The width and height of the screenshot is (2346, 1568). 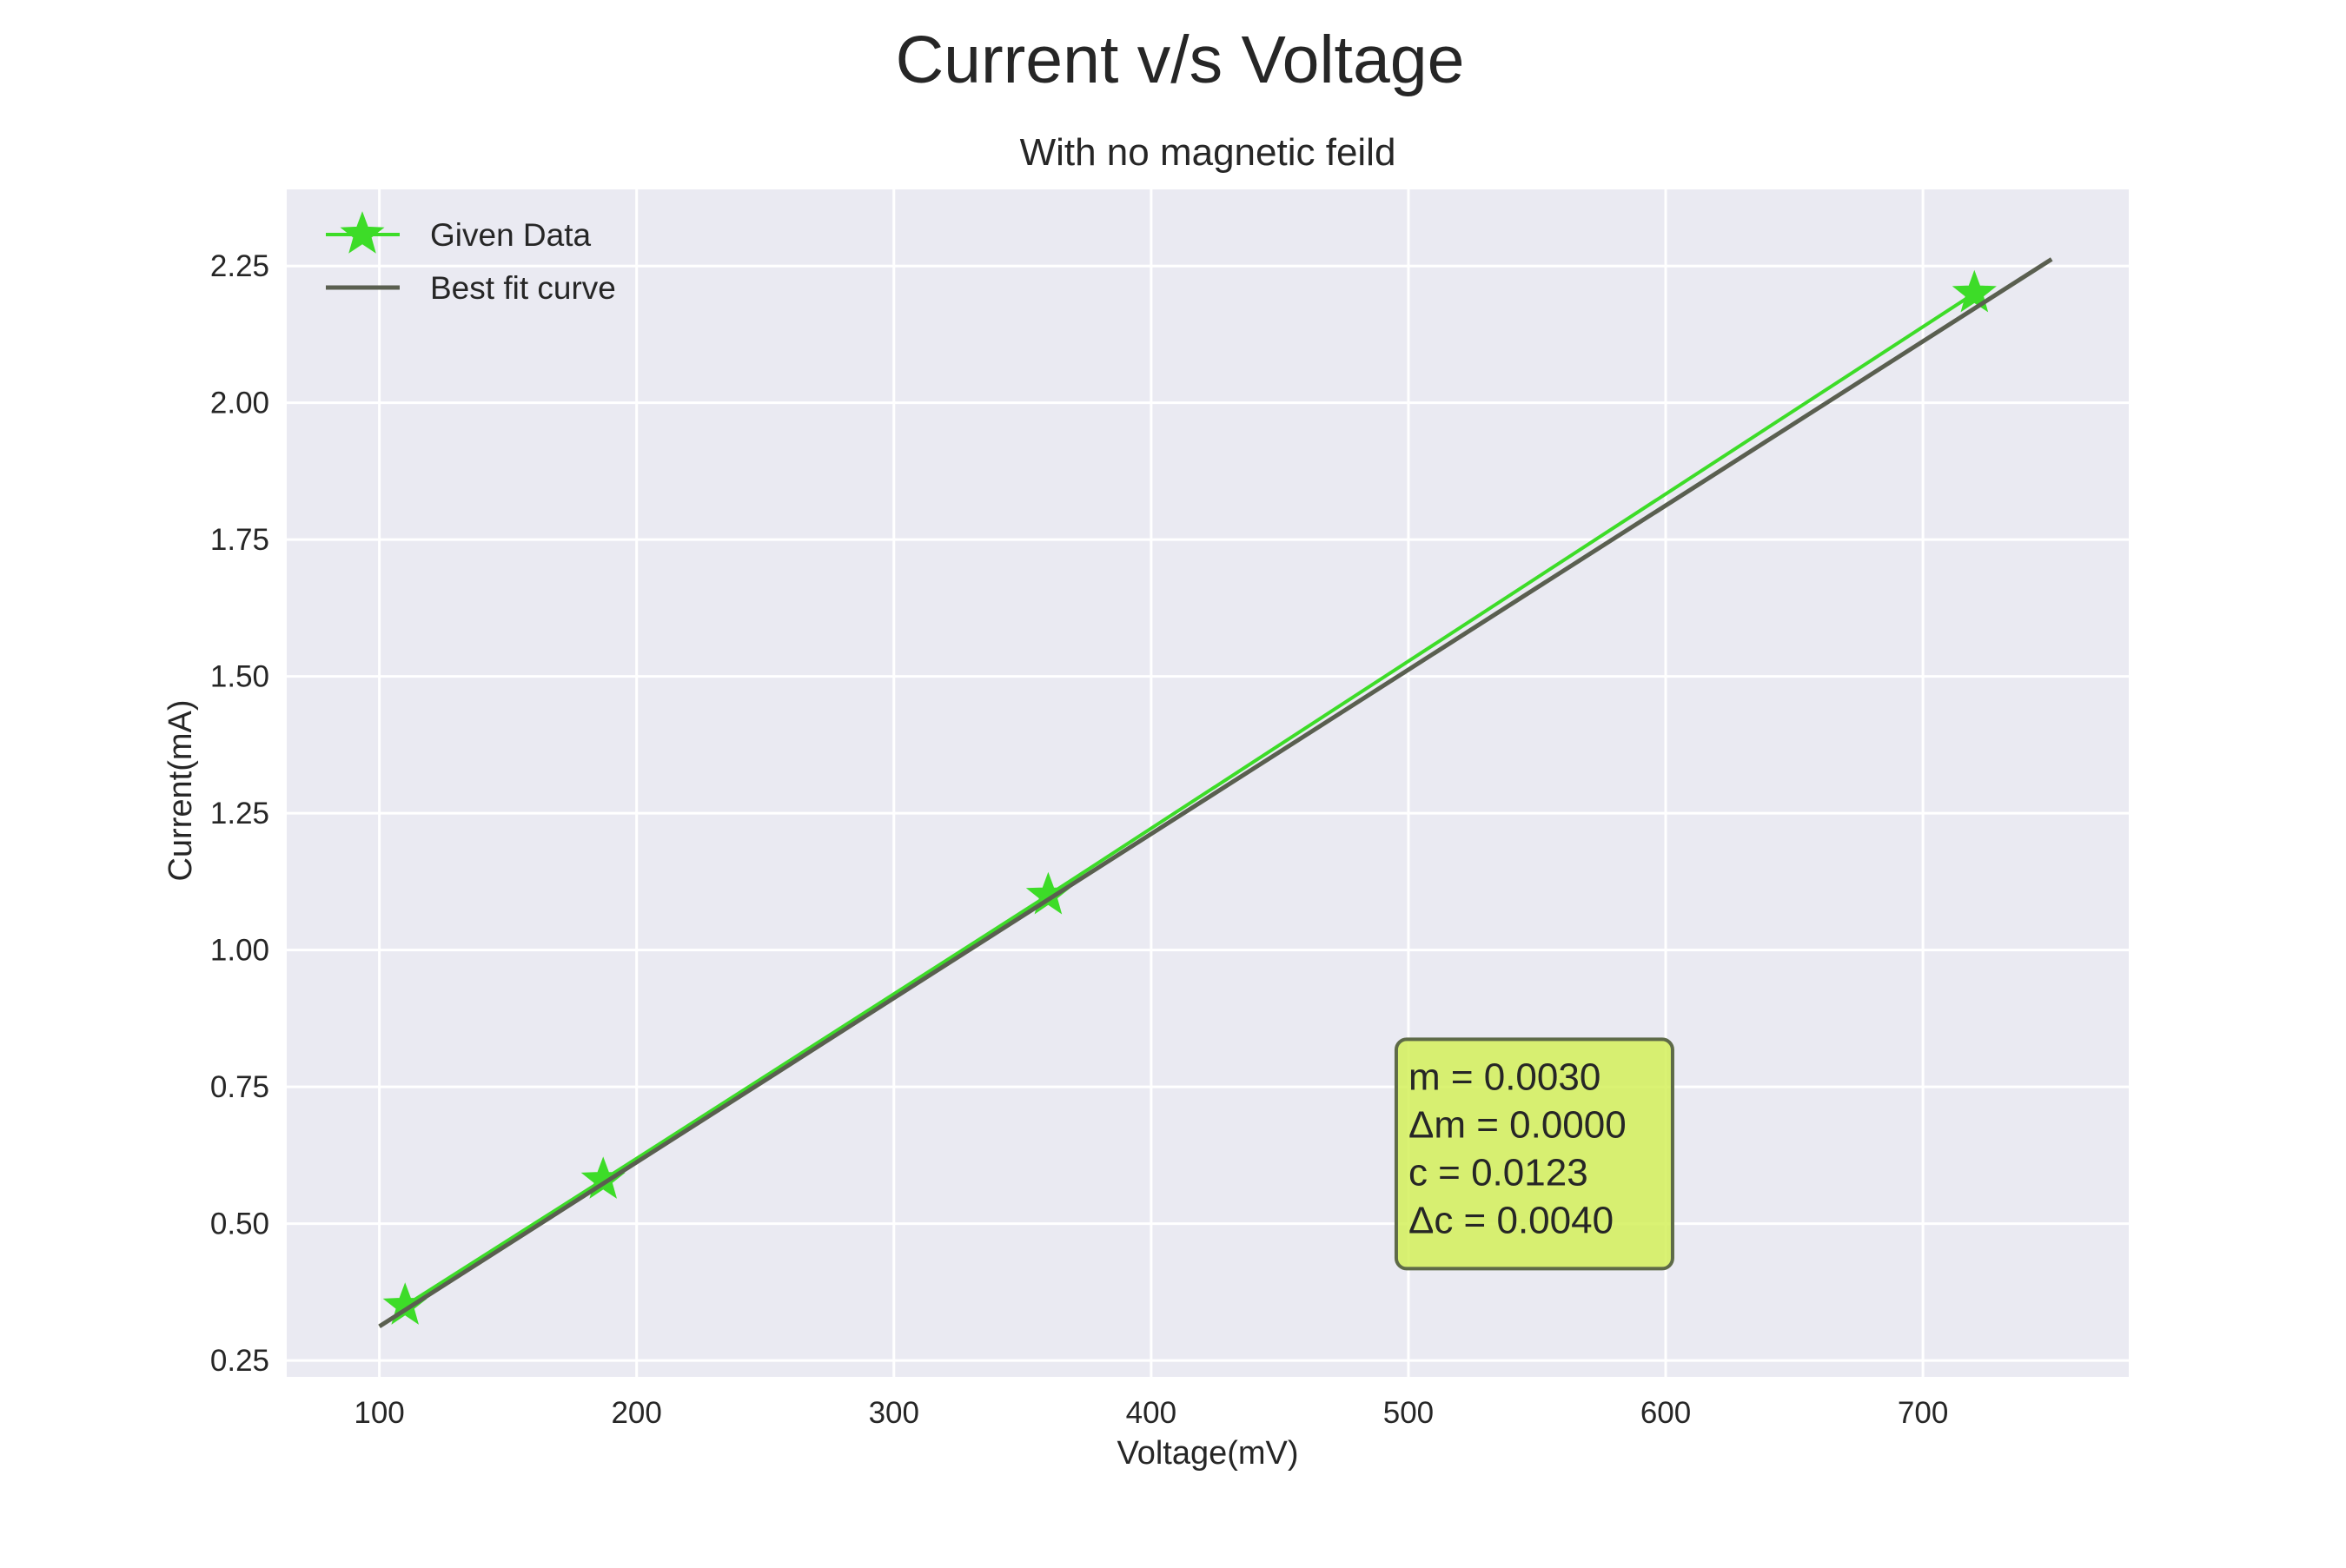 I want to click on fit-parameter-text: m = 0.0030, so click(x=1504, y=1076).